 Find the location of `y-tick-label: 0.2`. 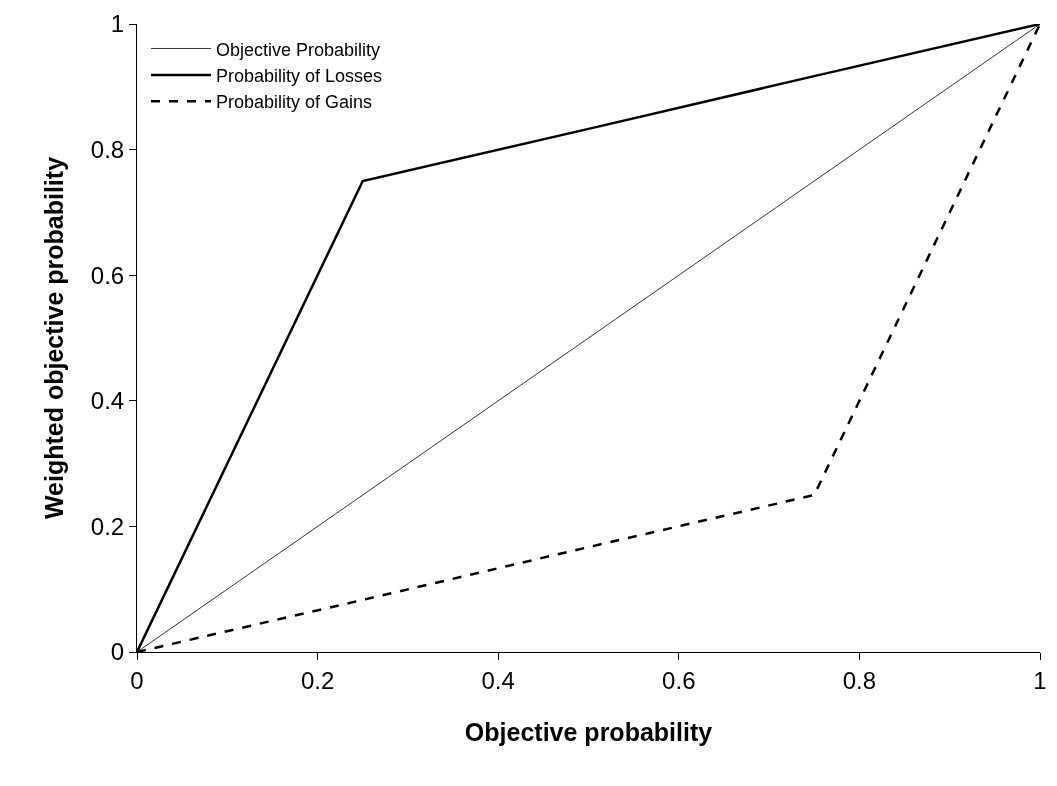

y-tick-label: 0.2 is located at coordinates (107, 526).